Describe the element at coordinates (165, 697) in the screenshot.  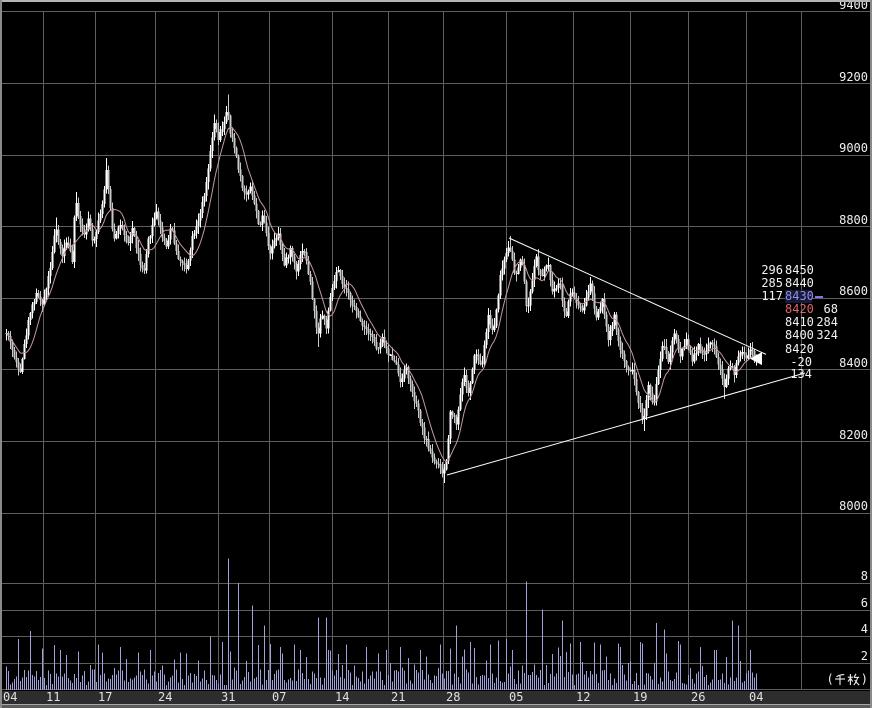
I see `date-axis-label: 24` at that location.